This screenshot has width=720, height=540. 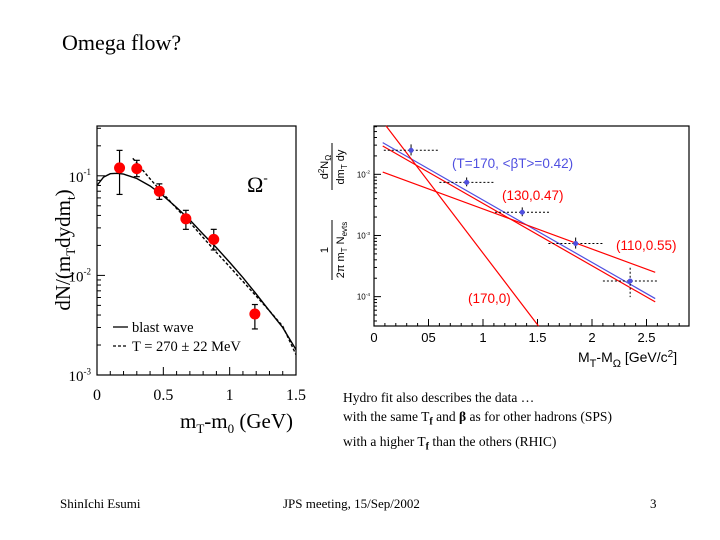 What do you see at coordinates (364, 297) in the screenshot?
I see `y-tick-label: 10⁻⁴` at bounding box center [364, 297].